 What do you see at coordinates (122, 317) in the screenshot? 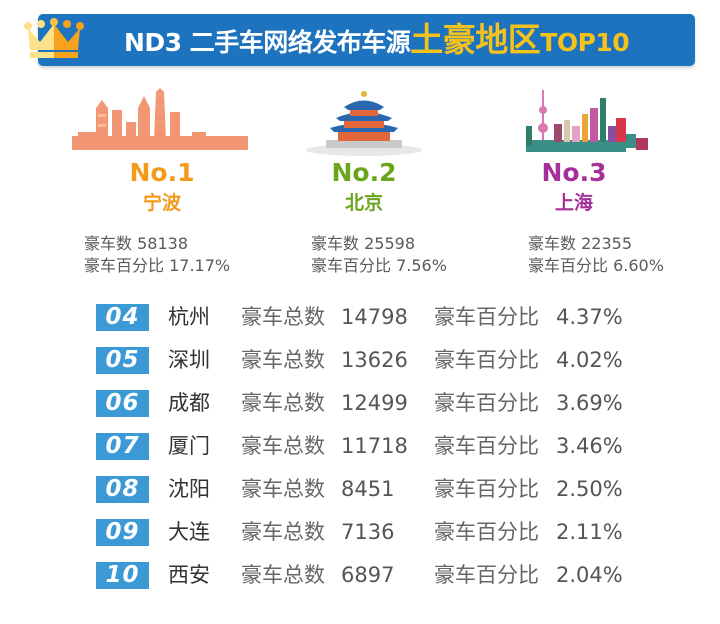
I see `rank-badge: 04` at bounding box center [122, 317].